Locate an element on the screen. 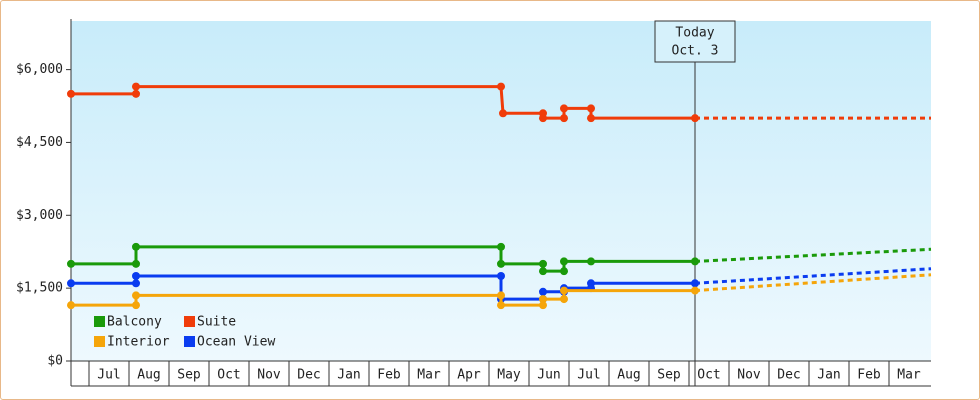 The width and height of the screenshot is (980, 400). y-tick-label: $6,000 is located at coordinates (39, 69).